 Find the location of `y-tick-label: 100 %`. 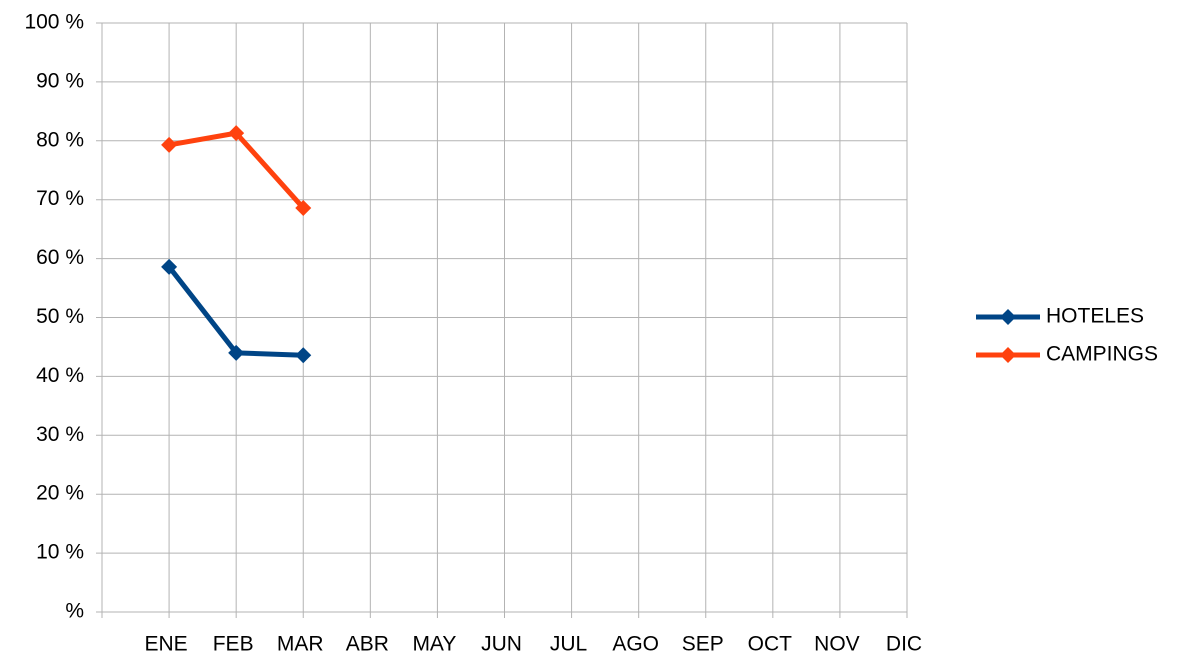

y-tick-label: 100 % is located at coordinates (54, 22).